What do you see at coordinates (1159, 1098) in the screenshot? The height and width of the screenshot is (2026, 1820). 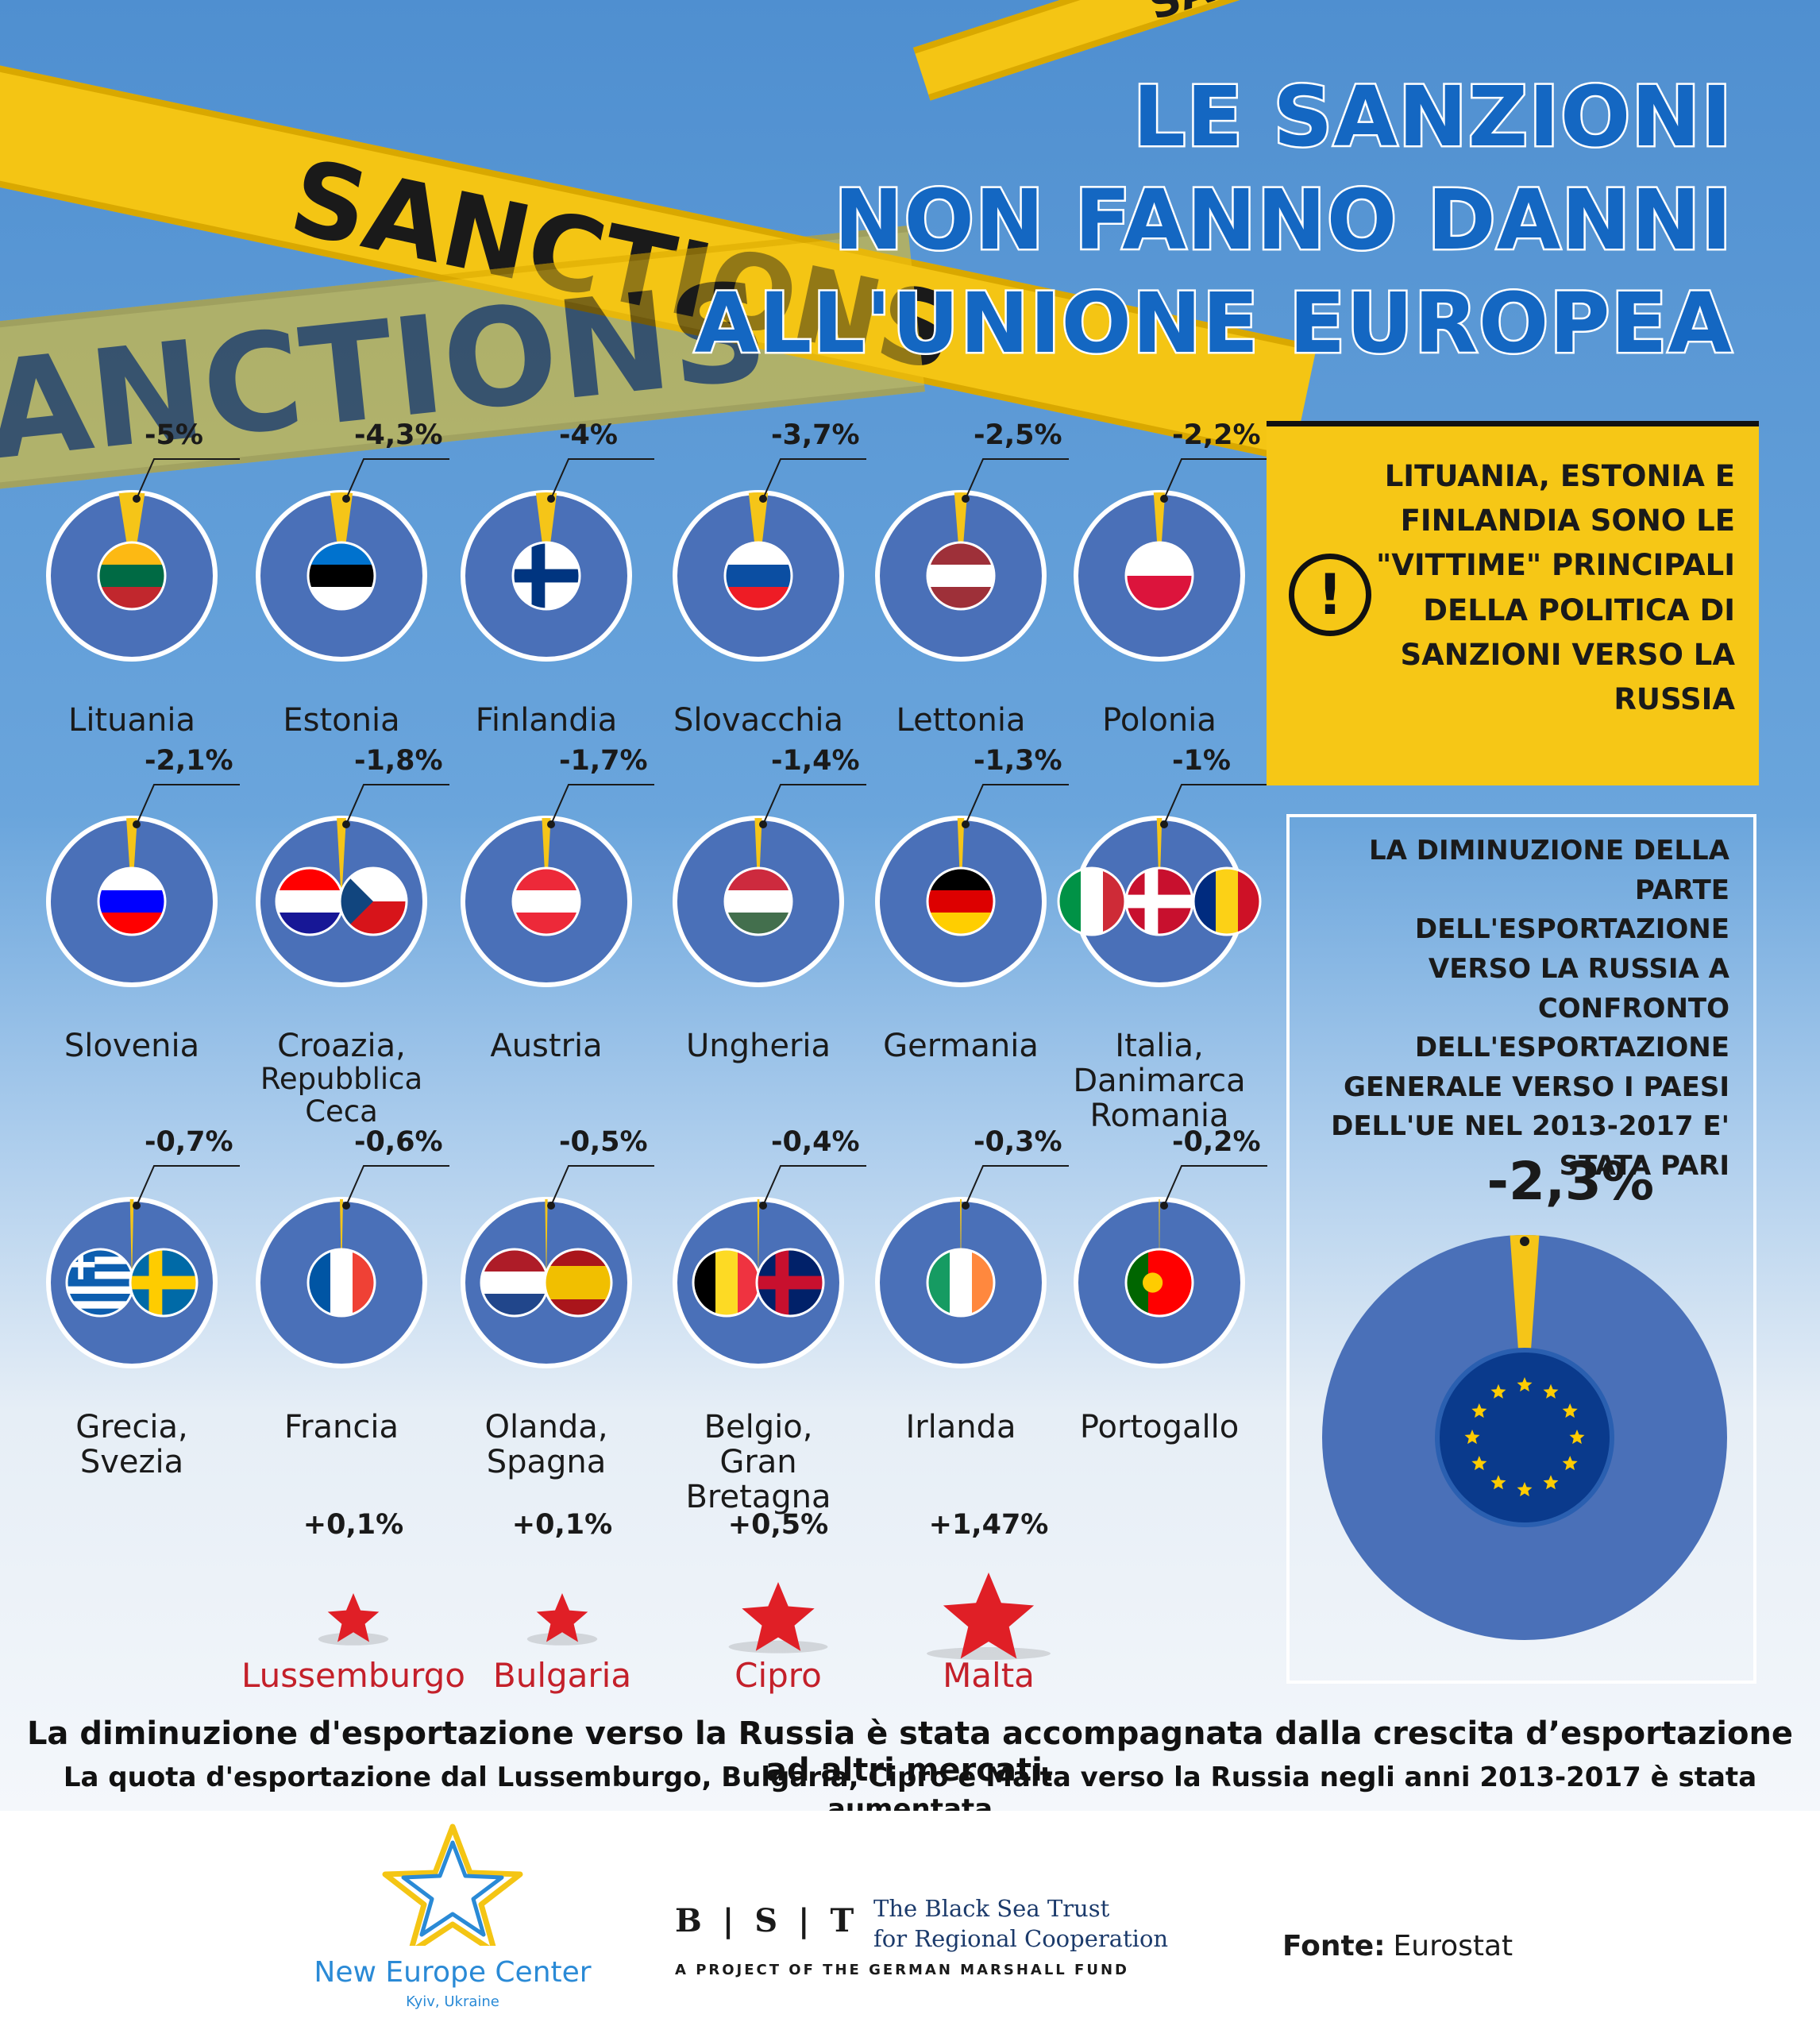 I see `country-name-sub: Danimarca Romania` at bounding box center [1159, 1098].